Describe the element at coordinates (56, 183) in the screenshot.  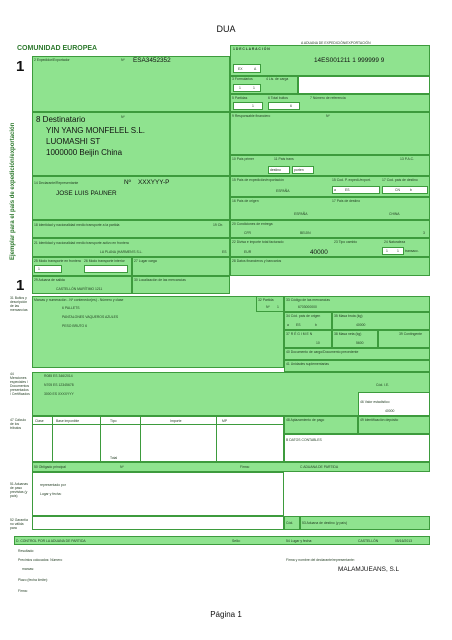
I see `declarant-label: 14 Declarante/Representante` at that location.